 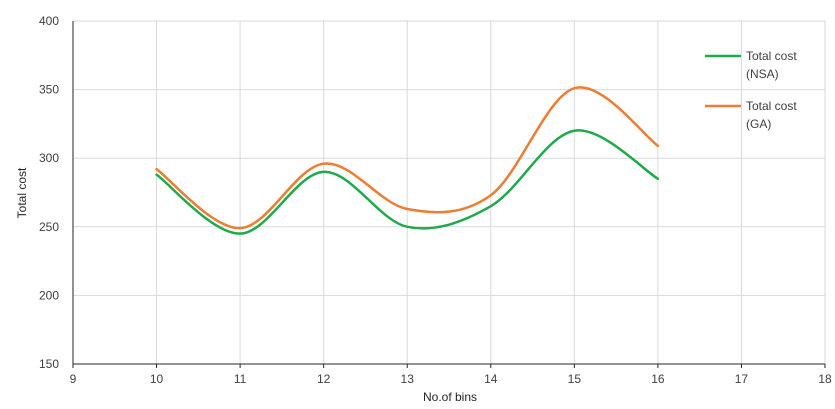 I want to click on x-tick-label: 14, so click(x=491, y=379).